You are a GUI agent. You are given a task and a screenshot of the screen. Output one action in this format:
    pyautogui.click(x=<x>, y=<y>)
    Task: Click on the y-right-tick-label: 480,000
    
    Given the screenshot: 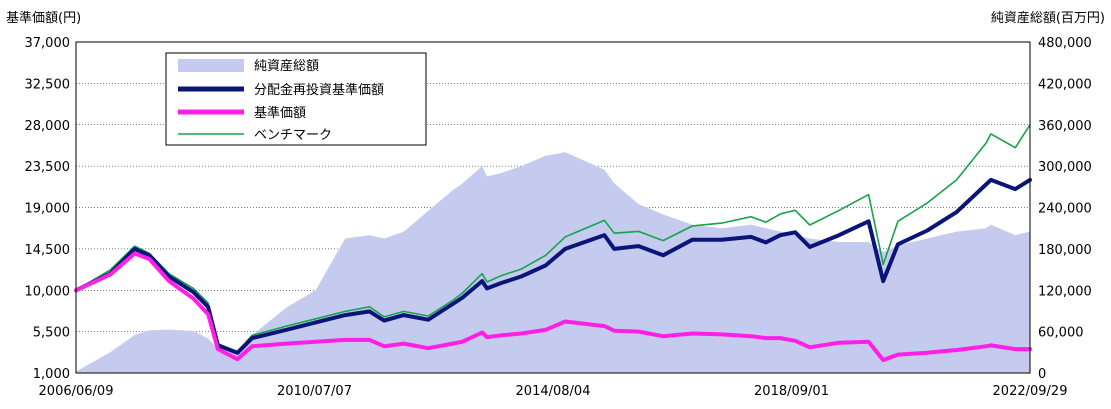 What is the action you would take?
    pyautogui.click(x=1065, y=43)
    